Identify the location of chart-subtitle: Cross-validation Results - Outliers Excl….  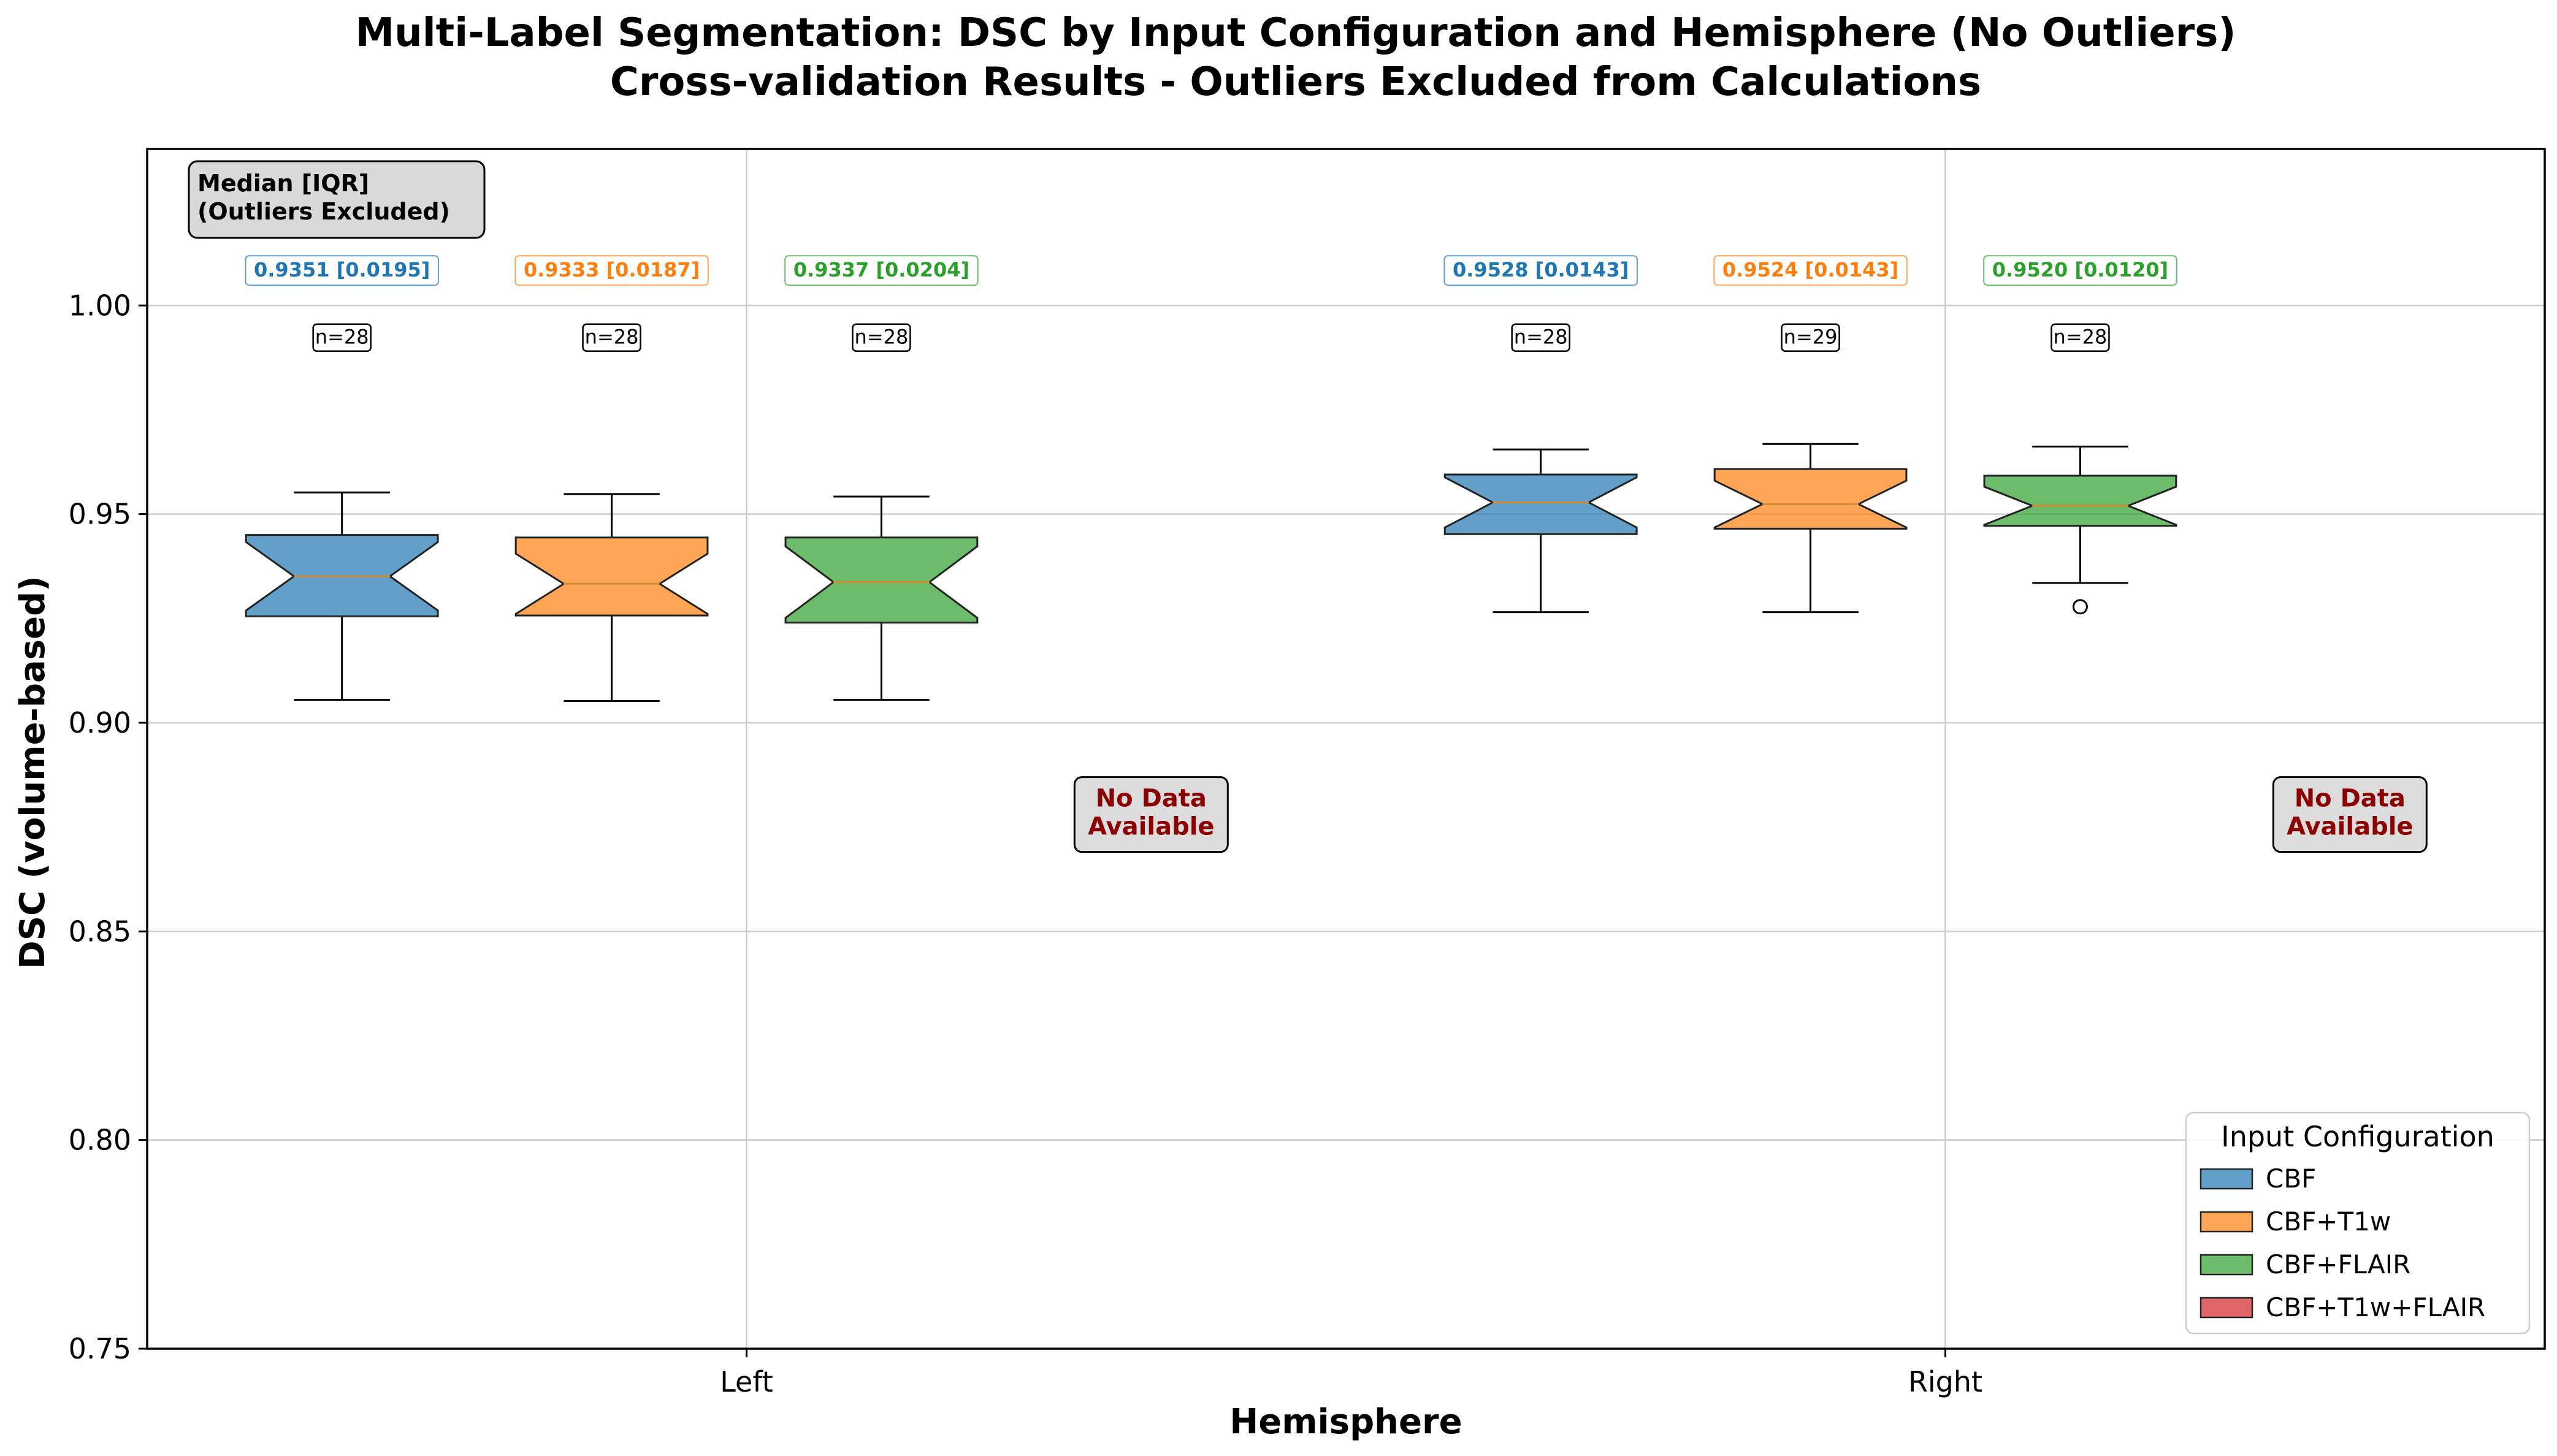
(1296, 82).